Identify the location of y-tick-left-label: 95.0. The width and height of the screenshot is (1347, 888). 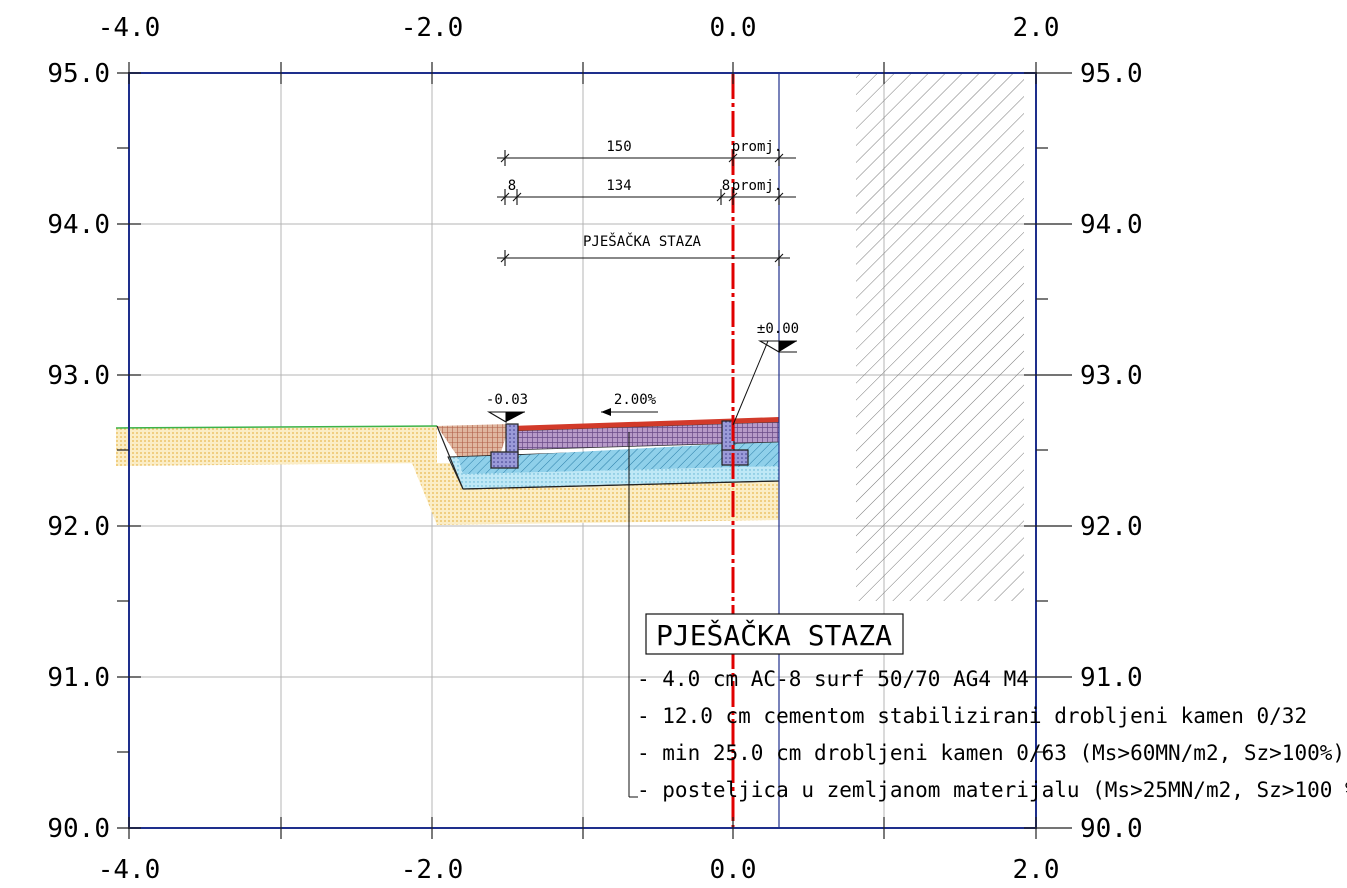
(78, 74).